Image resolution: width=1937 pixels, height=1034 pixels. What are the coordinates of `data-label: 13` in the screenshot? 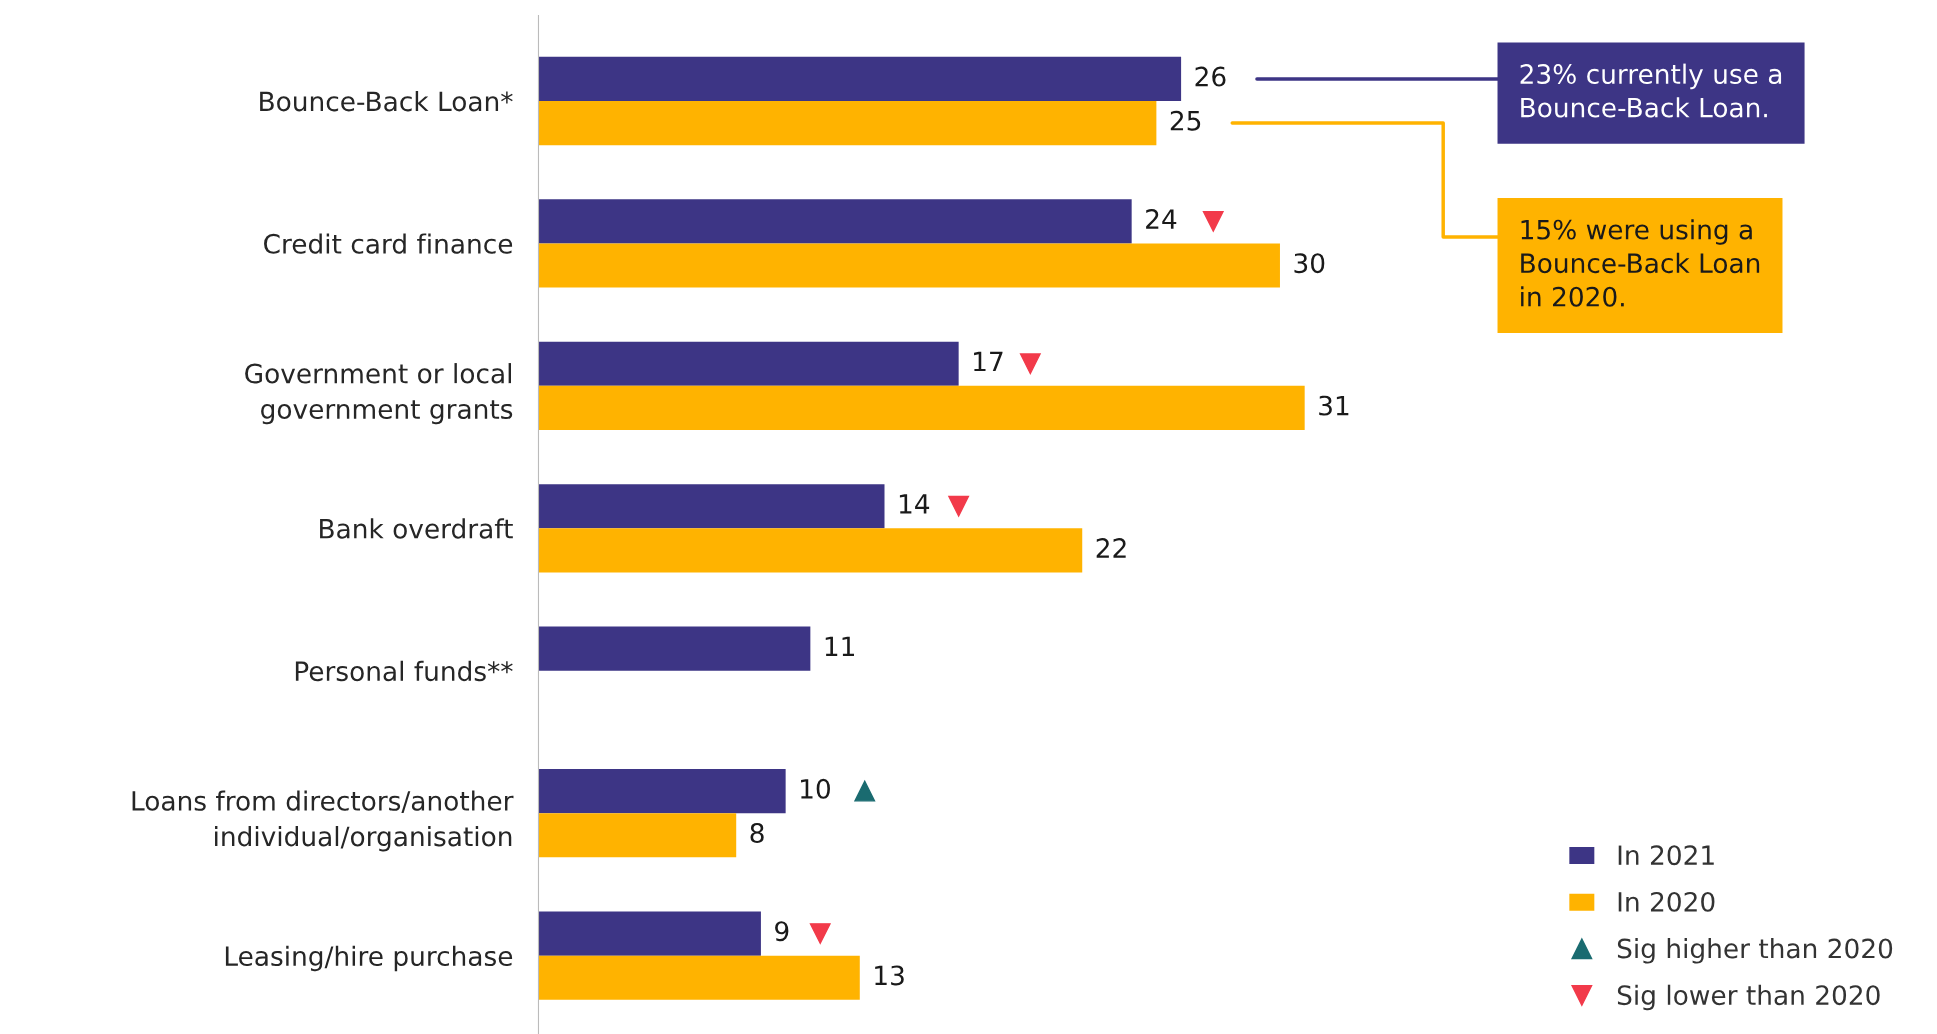 It's located at (889, 975).